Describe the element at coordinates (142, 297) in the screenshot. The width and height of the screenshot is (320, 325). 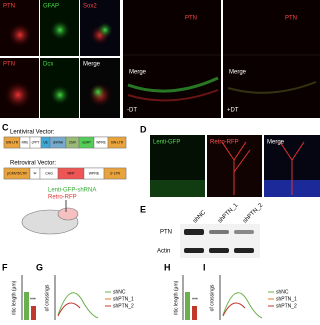
I see `charts` at that location.